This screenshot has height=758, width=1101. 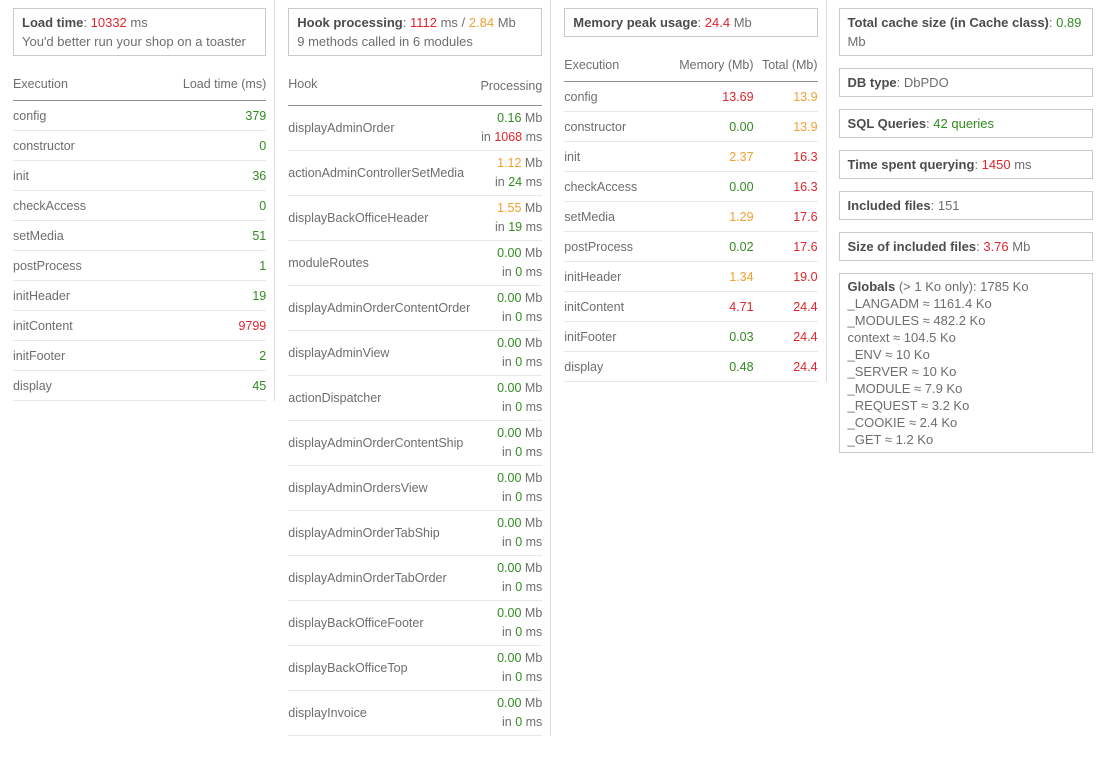 I want to click on globals-item: _MODULE ≈ 7.9 Ko, so click(x=905, y=388).